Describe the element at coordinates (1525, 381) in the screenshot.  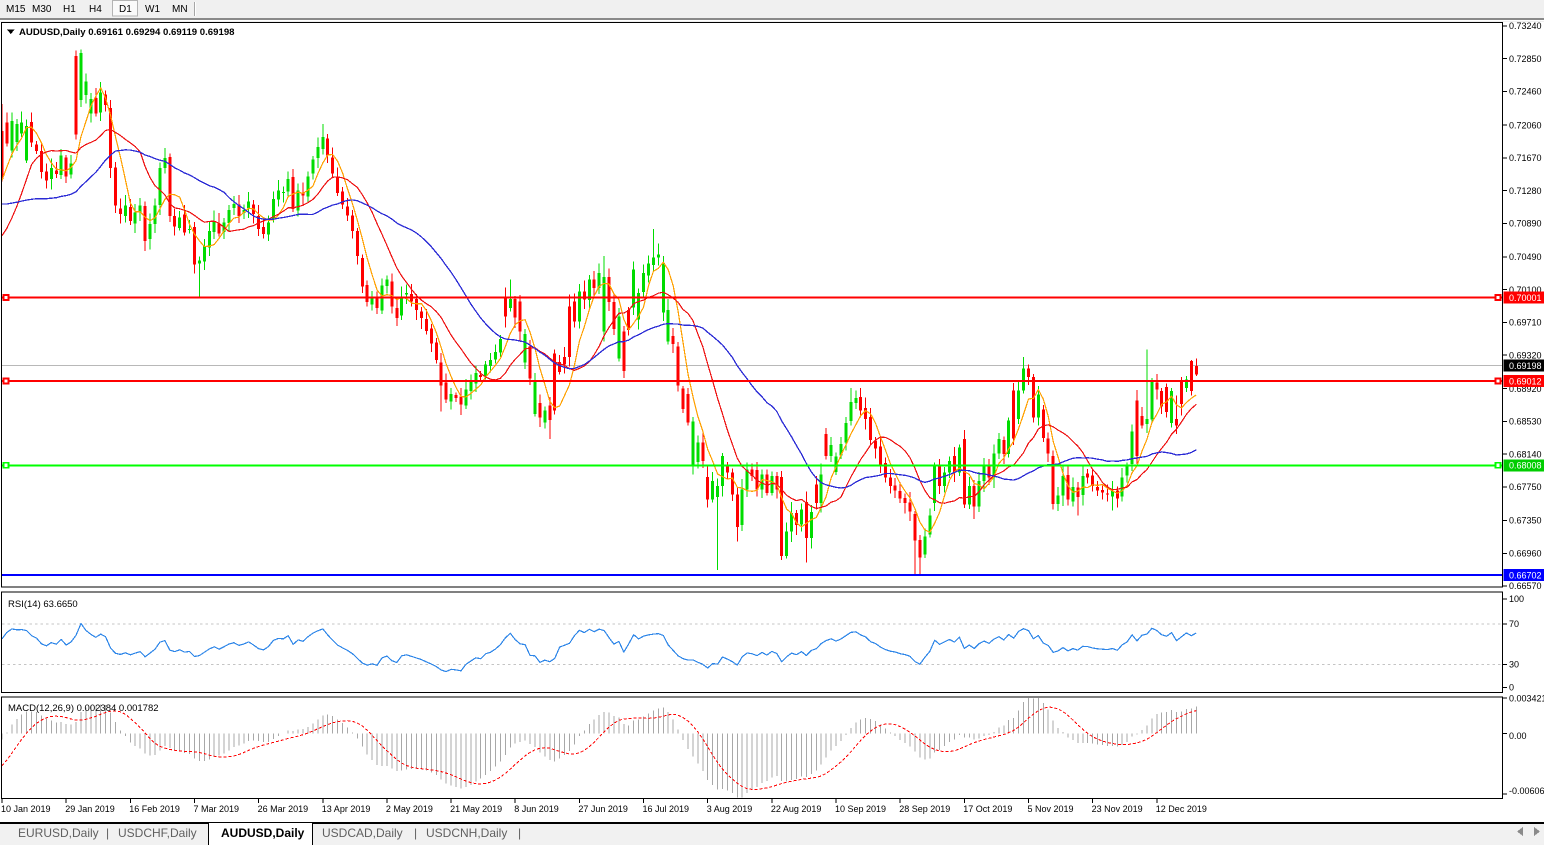
I see `svg-text: 0.69012` at that location.